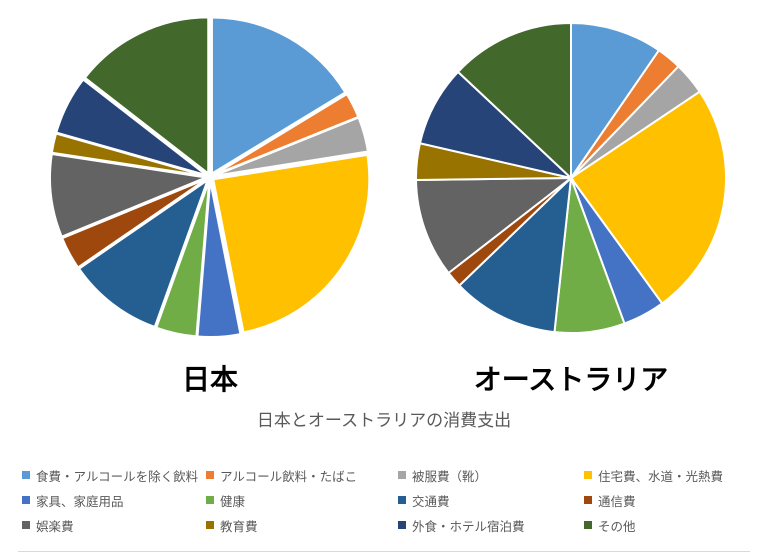  I want to click on legend-item-2: 被服費（靴）, so click(491, 475).